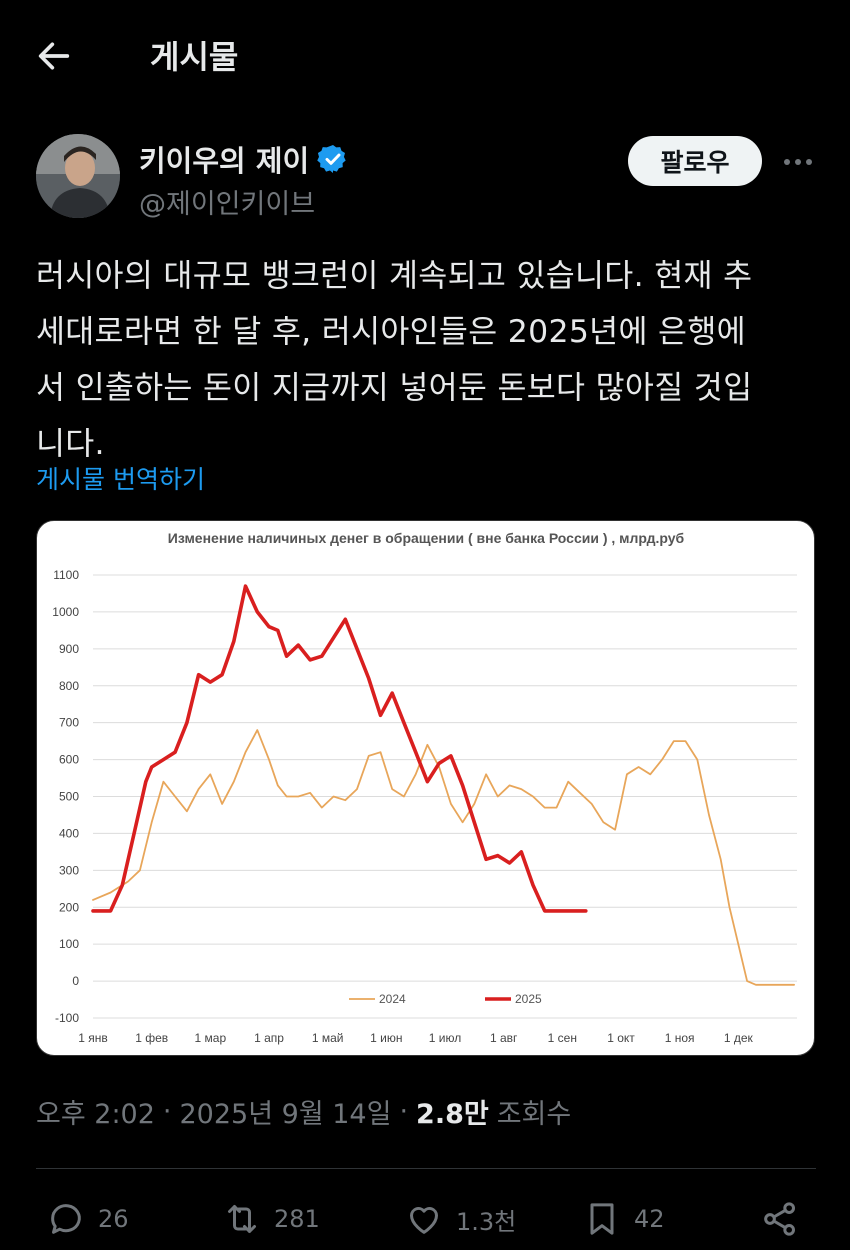 The image size is (850, 1250). What do you see at coordinates (69, 723) in the screenshot?
I see `y-tick-label: 700` at bounding box center [69, 723].